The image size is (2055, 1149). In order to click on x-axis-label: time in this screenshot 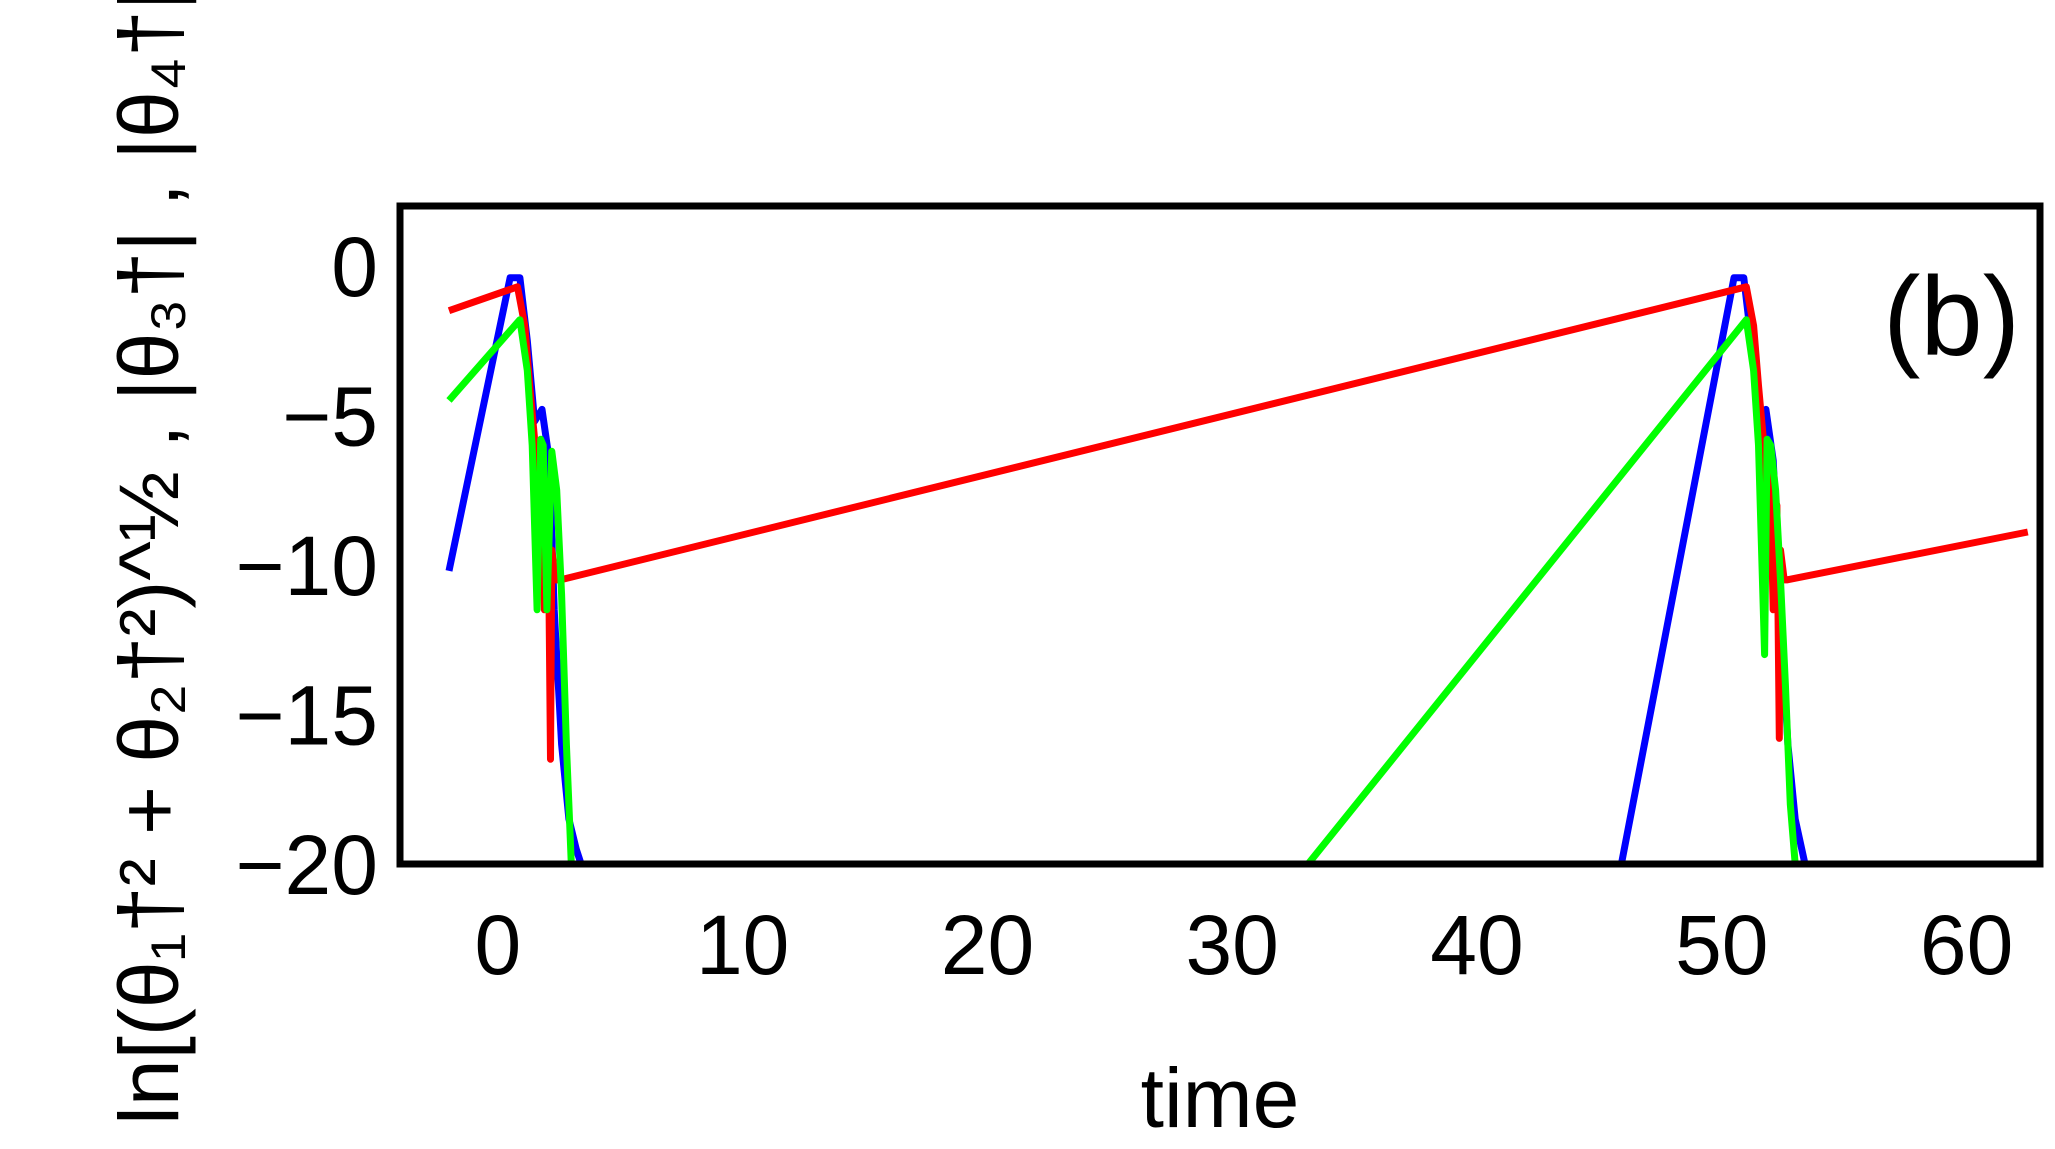, I will do `click(1220, 1098)`.